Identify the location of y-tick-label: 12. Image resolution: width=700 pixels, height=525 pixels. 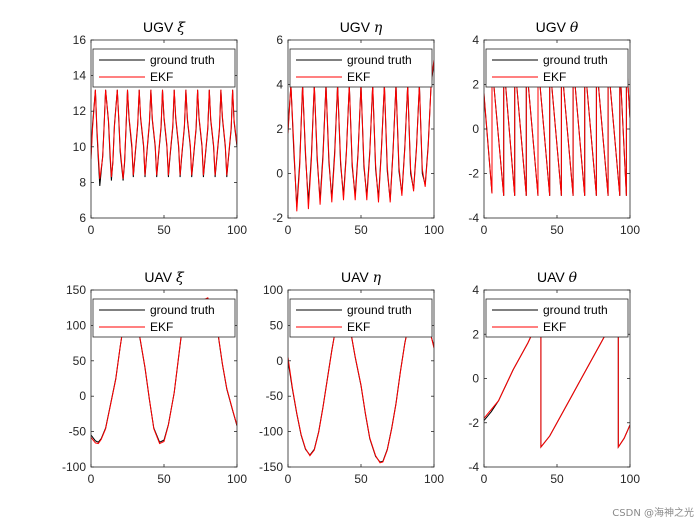
(80, 111).